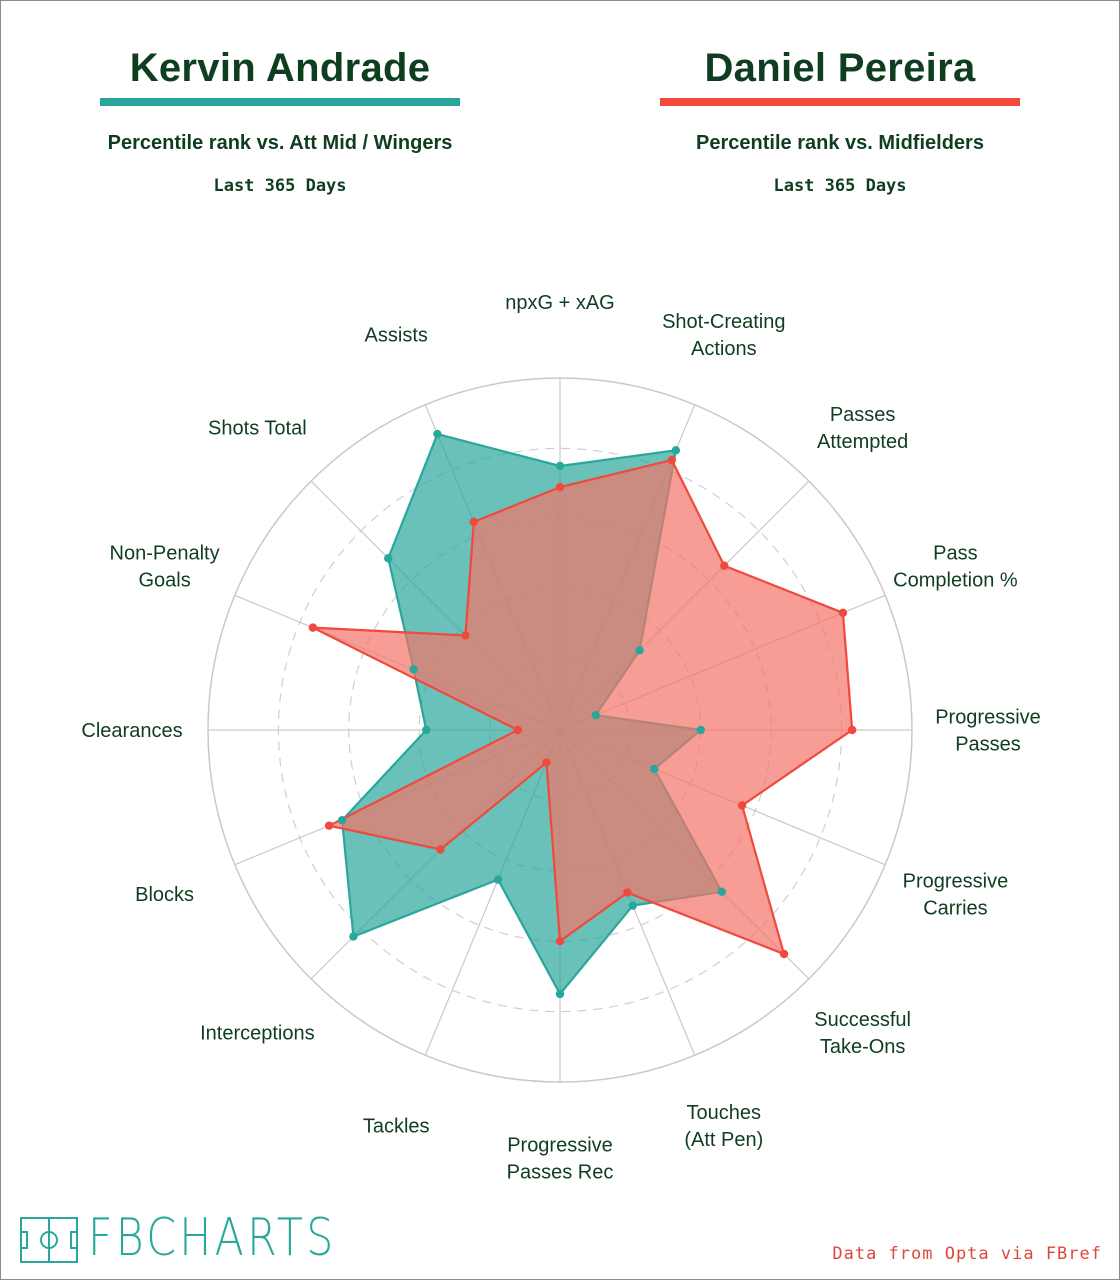 Image resolution: width=1120 pixels, height=1280 pixels. What do you see at coordinates (862, 428) in the screenshot?
I see `axis-label: Passes Attempted` at bounding box center [862, 428].